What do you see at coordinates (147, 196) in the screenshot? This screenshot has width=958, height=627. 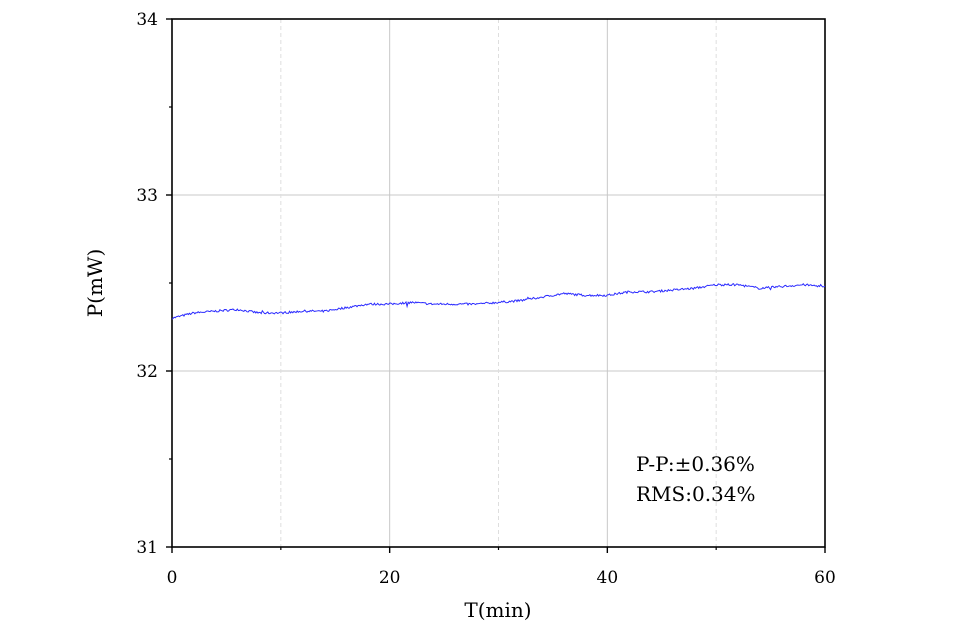 I see `y-tick-label: 33` at bounding box center [147, 196].